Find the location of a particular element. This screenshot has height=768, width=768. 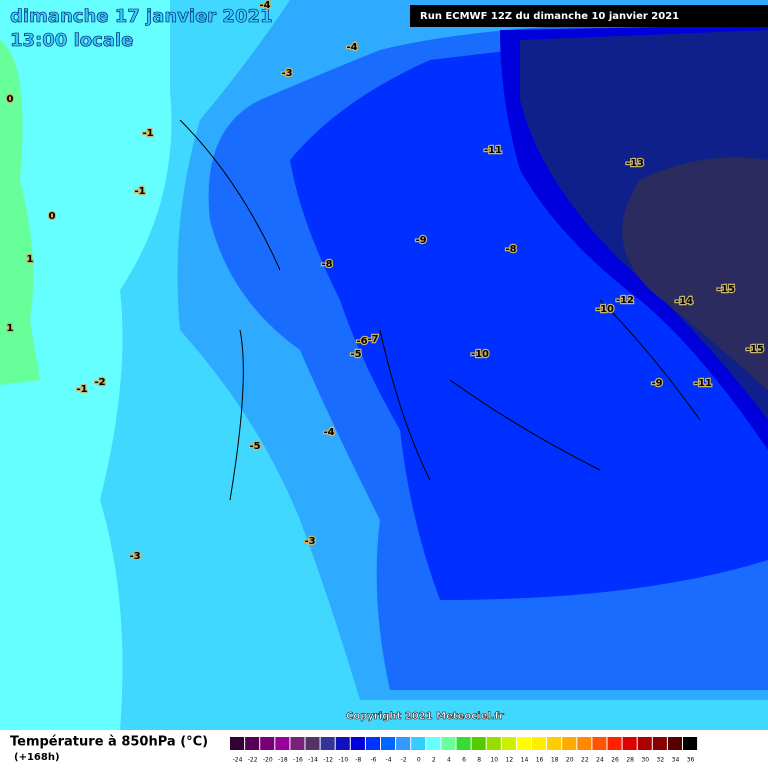

colorbar-label: 12 is located at coordinates (510, 760).